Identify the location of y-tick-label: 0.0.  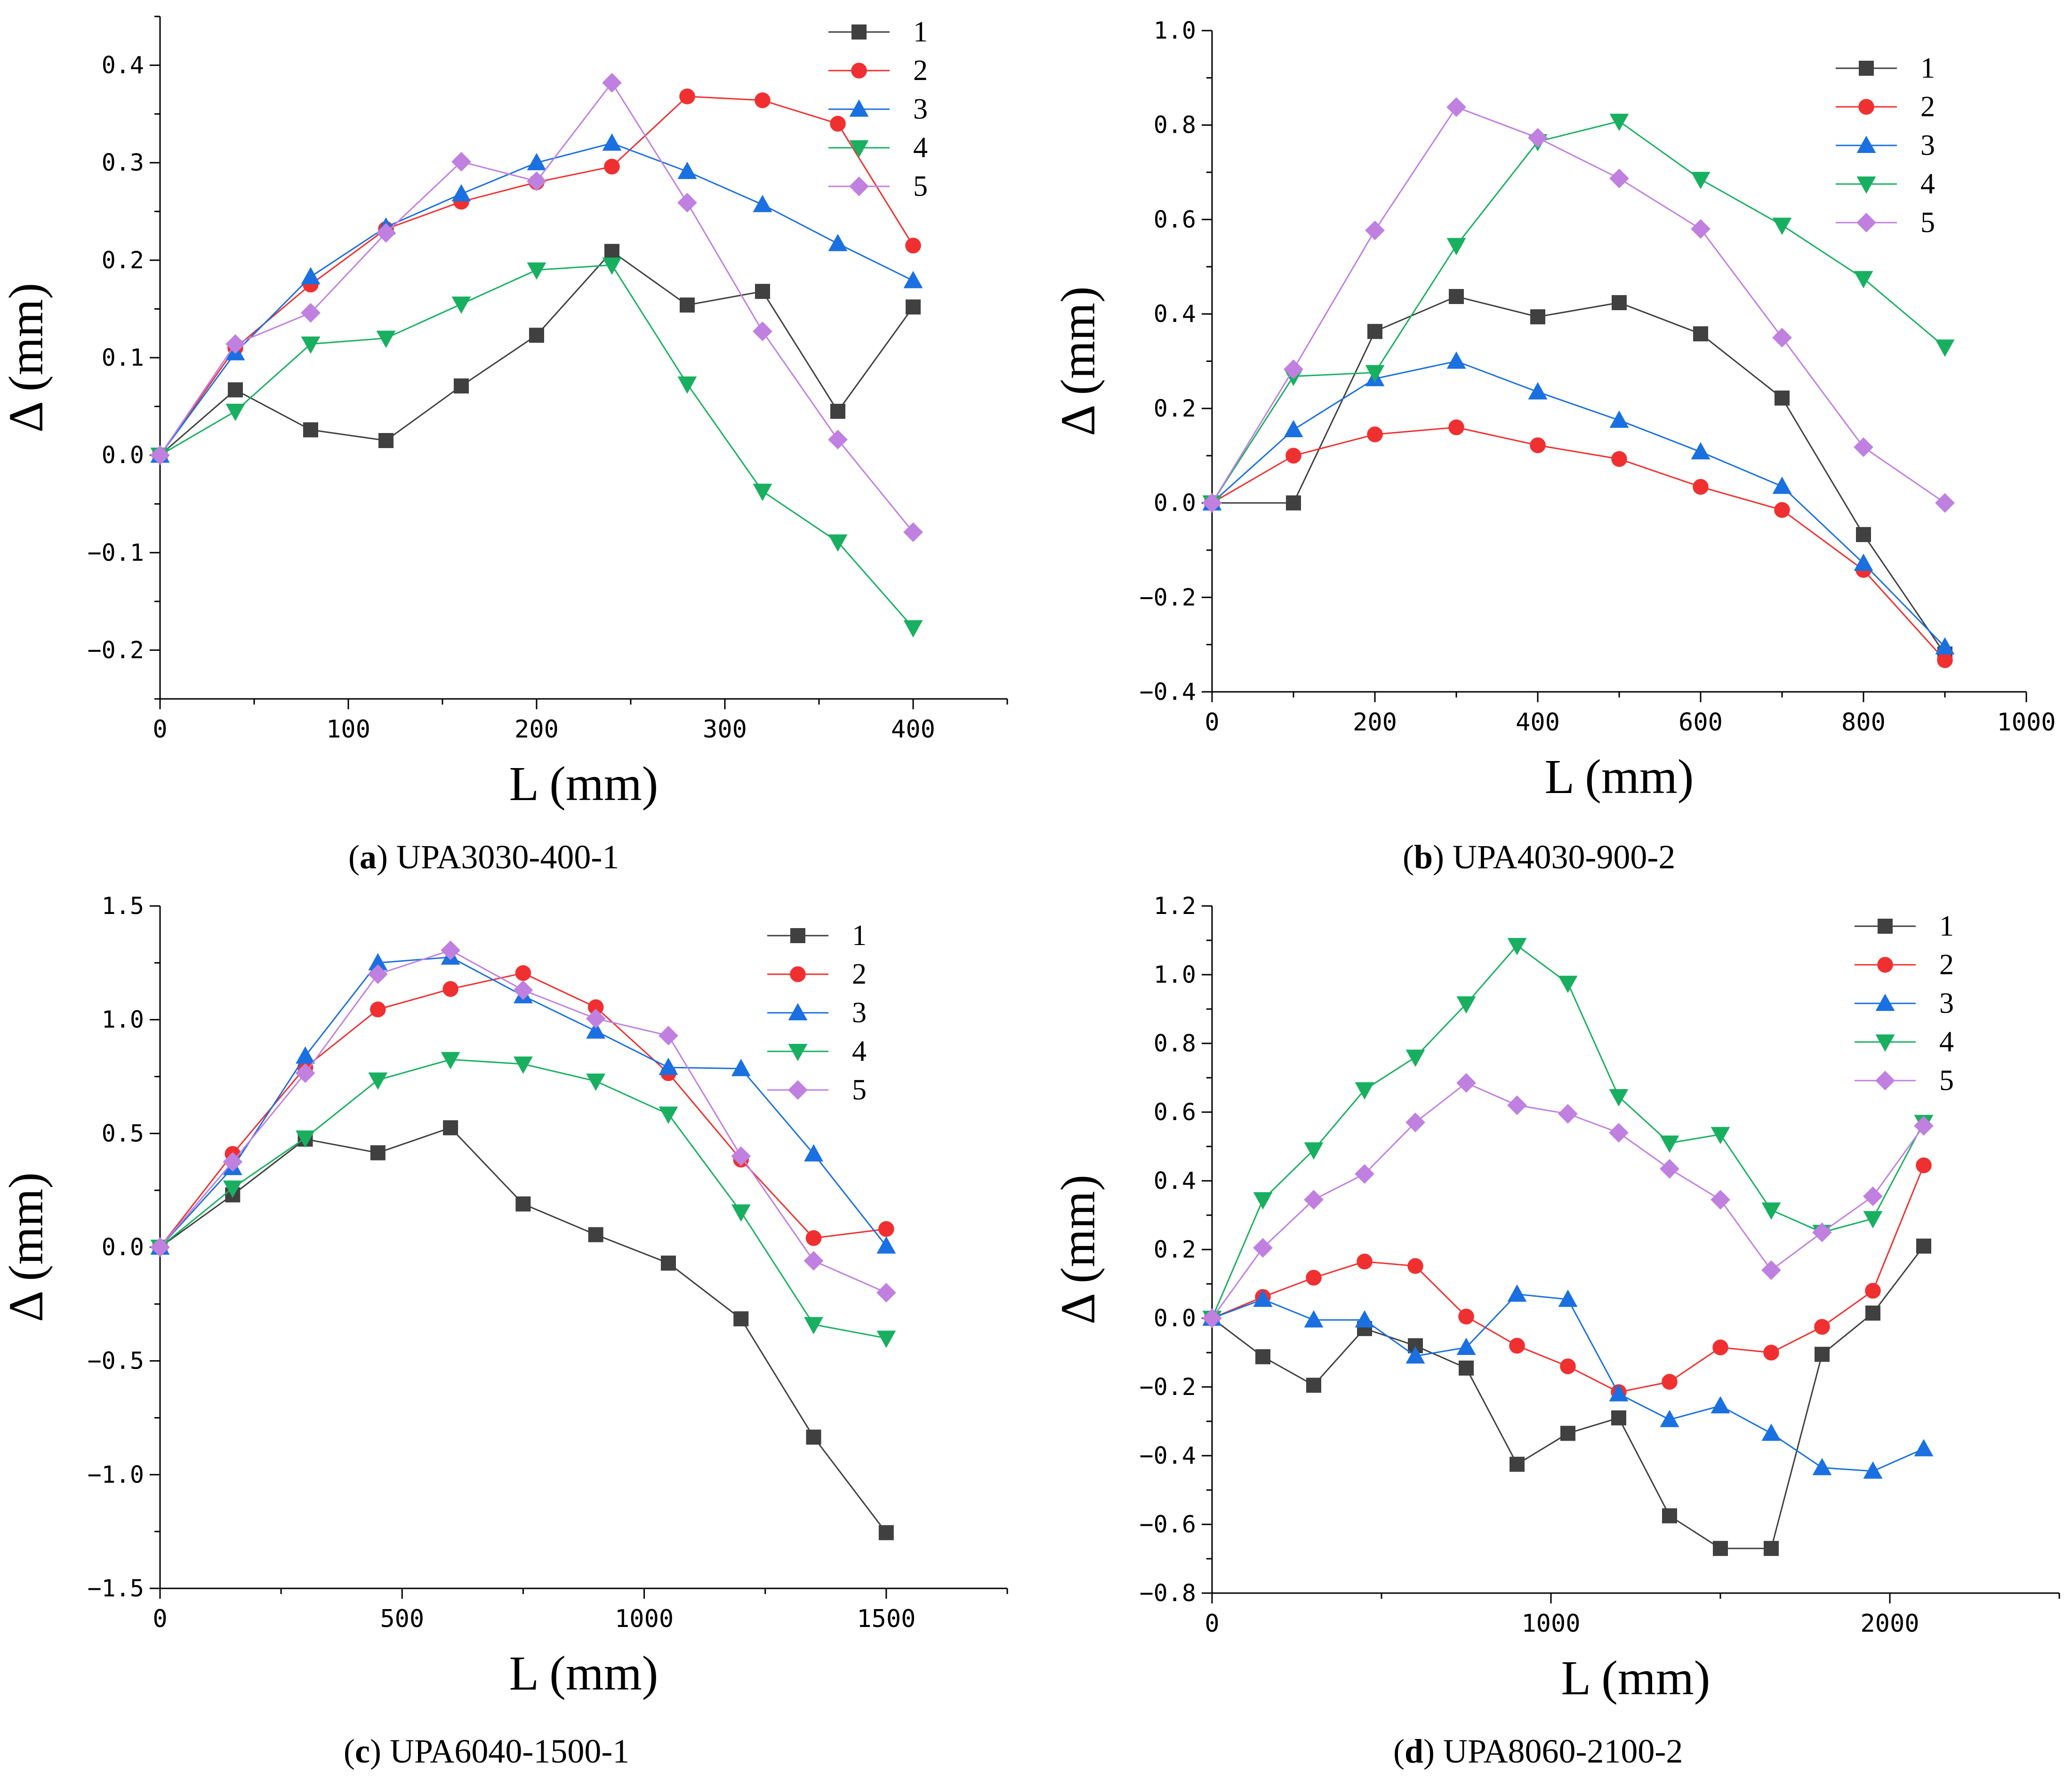
(1175, 1318).